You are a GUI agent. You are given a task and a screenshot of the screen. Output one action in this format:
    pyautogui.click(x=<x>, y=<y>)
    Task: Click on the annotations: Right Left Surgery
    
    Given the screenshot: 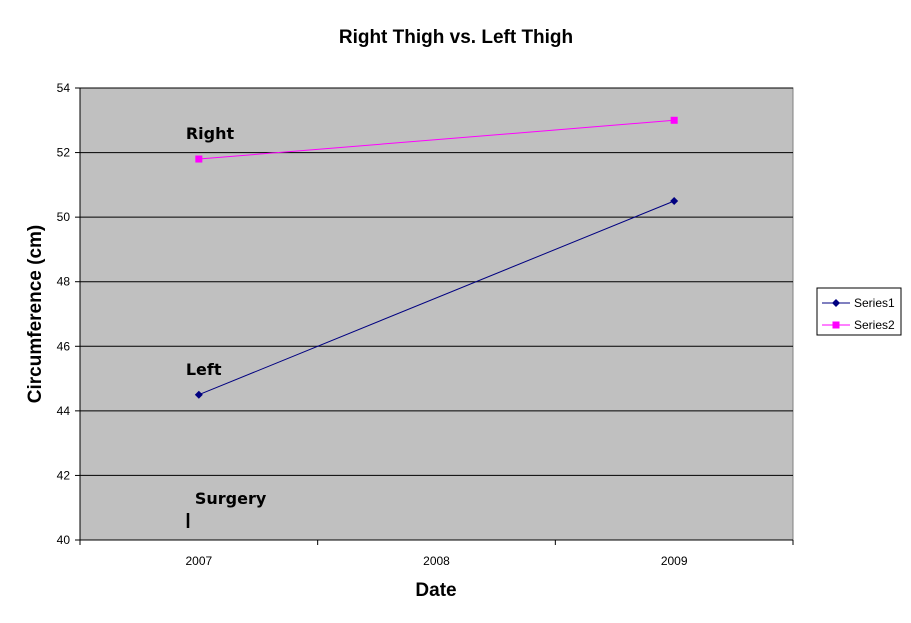 What is the action you would take?
    pyautogui.click(x=226, y=316)
    